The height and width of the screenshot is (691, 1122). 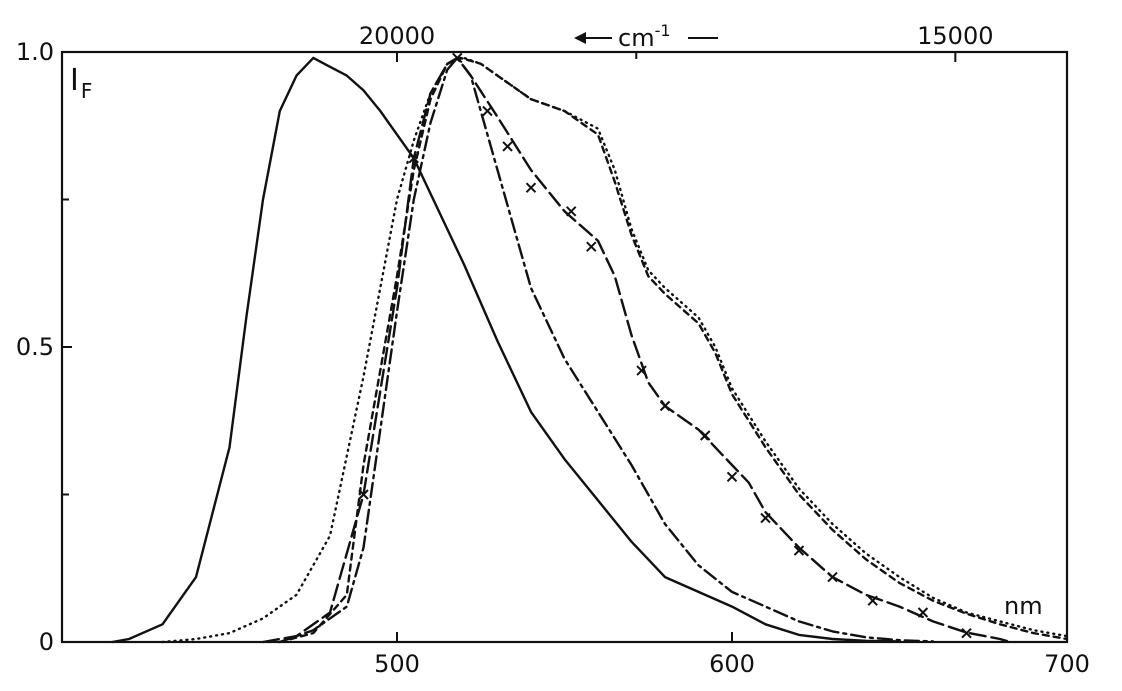 I want to click on x-tick-label: 500, so click(x=397, y=664).